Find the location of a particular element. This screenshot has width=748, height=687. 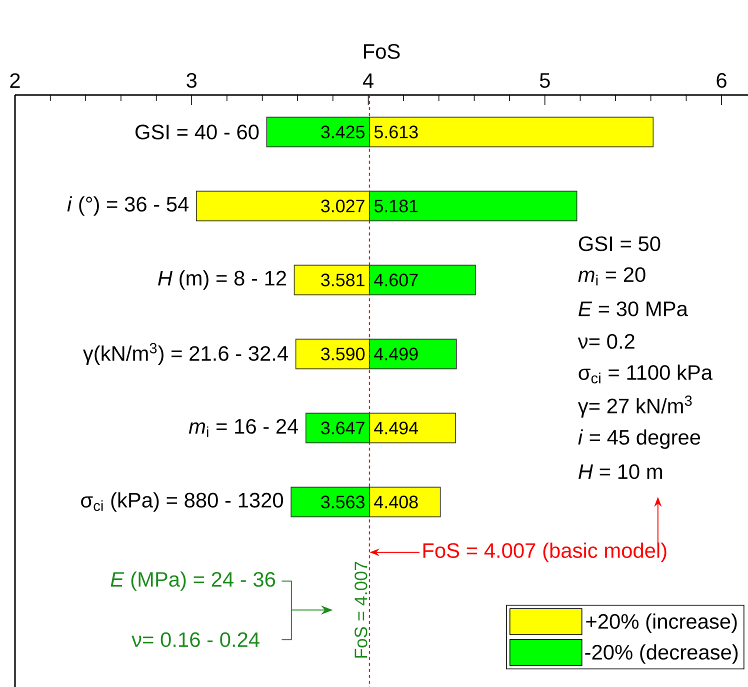

data-label: 5.181 is located at coordinates (396, 206).